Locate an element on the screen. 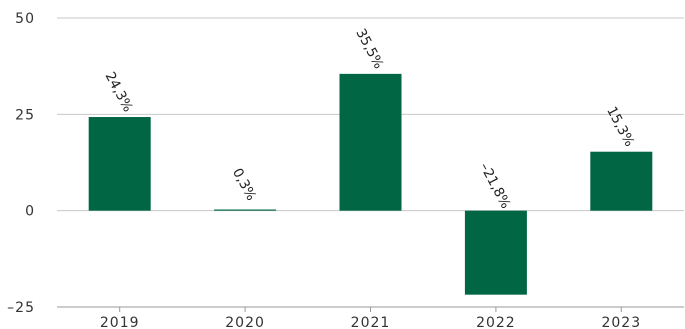 This screenshot has height=329, width=685. y-tick-label: –25 is located at coordinates (21, 308).